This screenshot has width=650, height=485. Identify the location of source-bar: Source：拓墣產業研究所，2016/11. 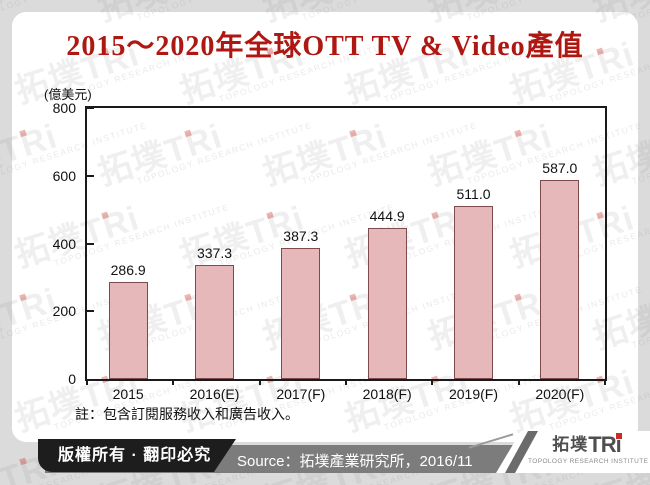
(279, 459).